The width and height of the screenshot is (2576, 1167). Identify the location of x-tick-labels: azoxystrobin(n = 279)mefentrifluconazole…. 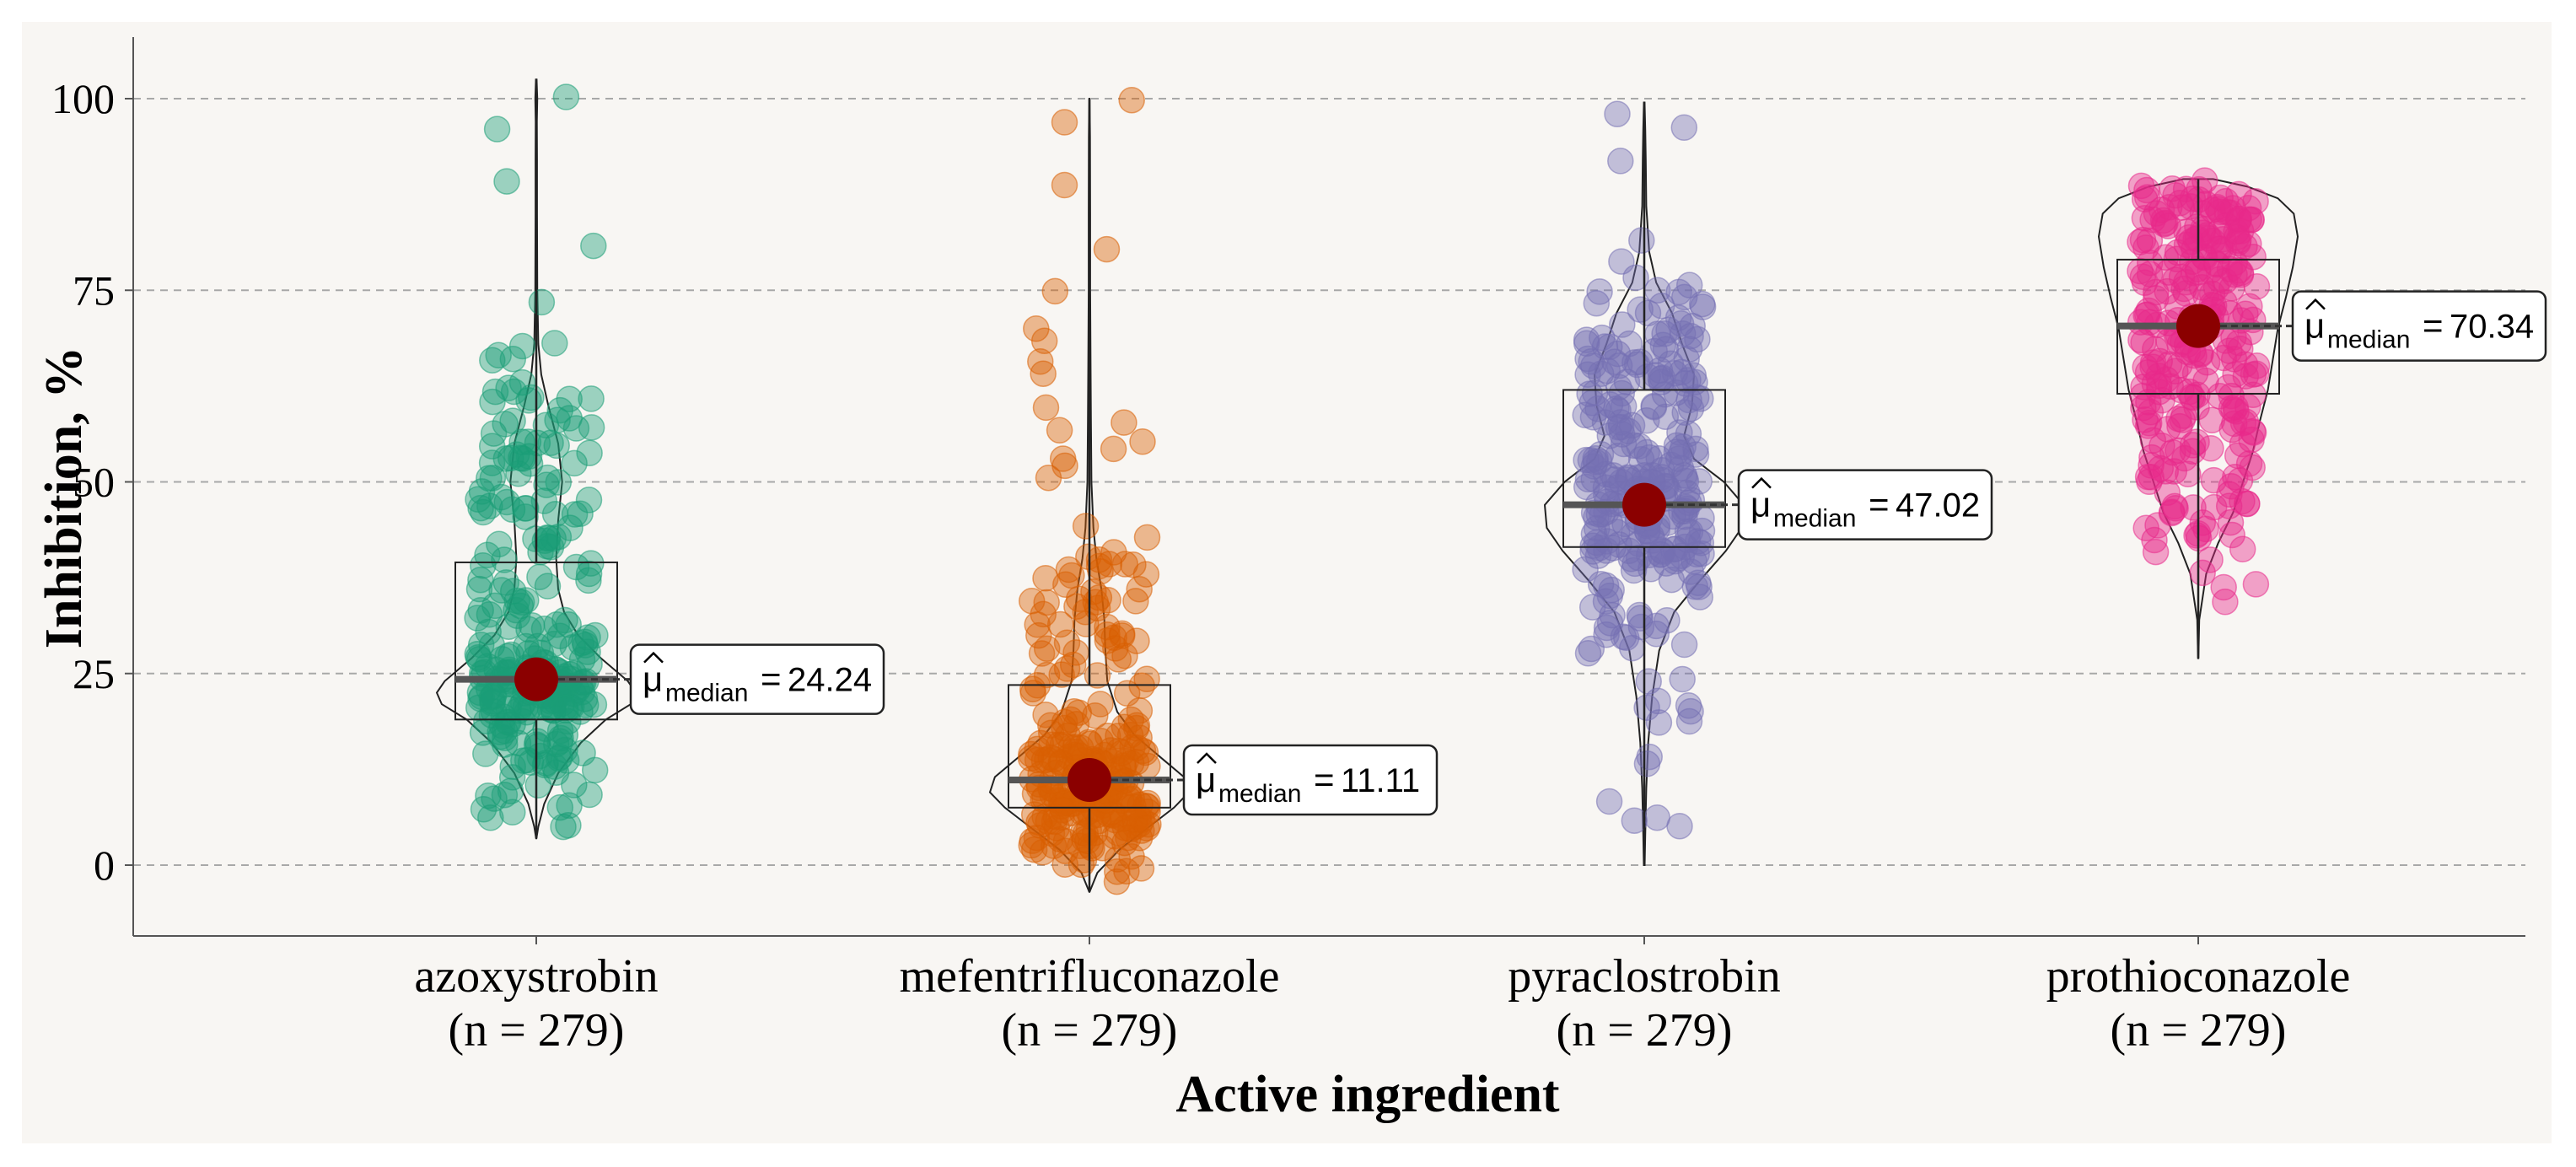
(1382, 997).